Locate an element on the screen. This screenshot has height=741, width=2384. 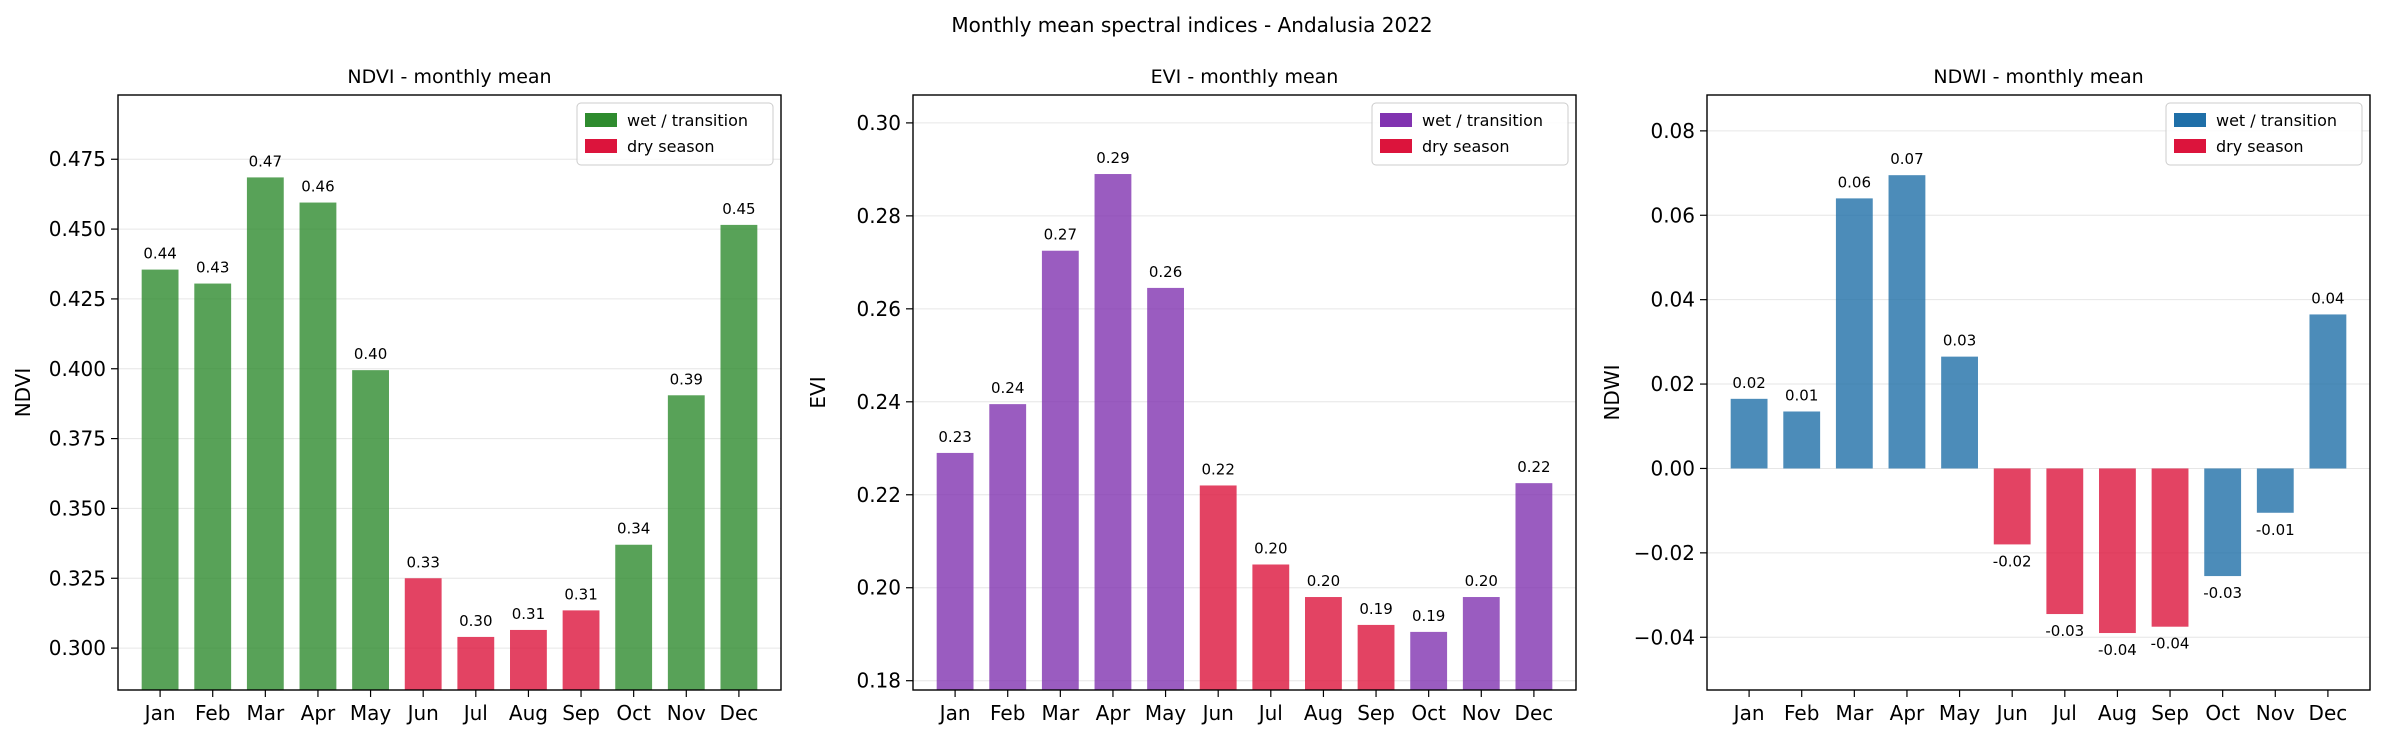
evi-value-label: 0.23 is located at coordinates (954, 437).